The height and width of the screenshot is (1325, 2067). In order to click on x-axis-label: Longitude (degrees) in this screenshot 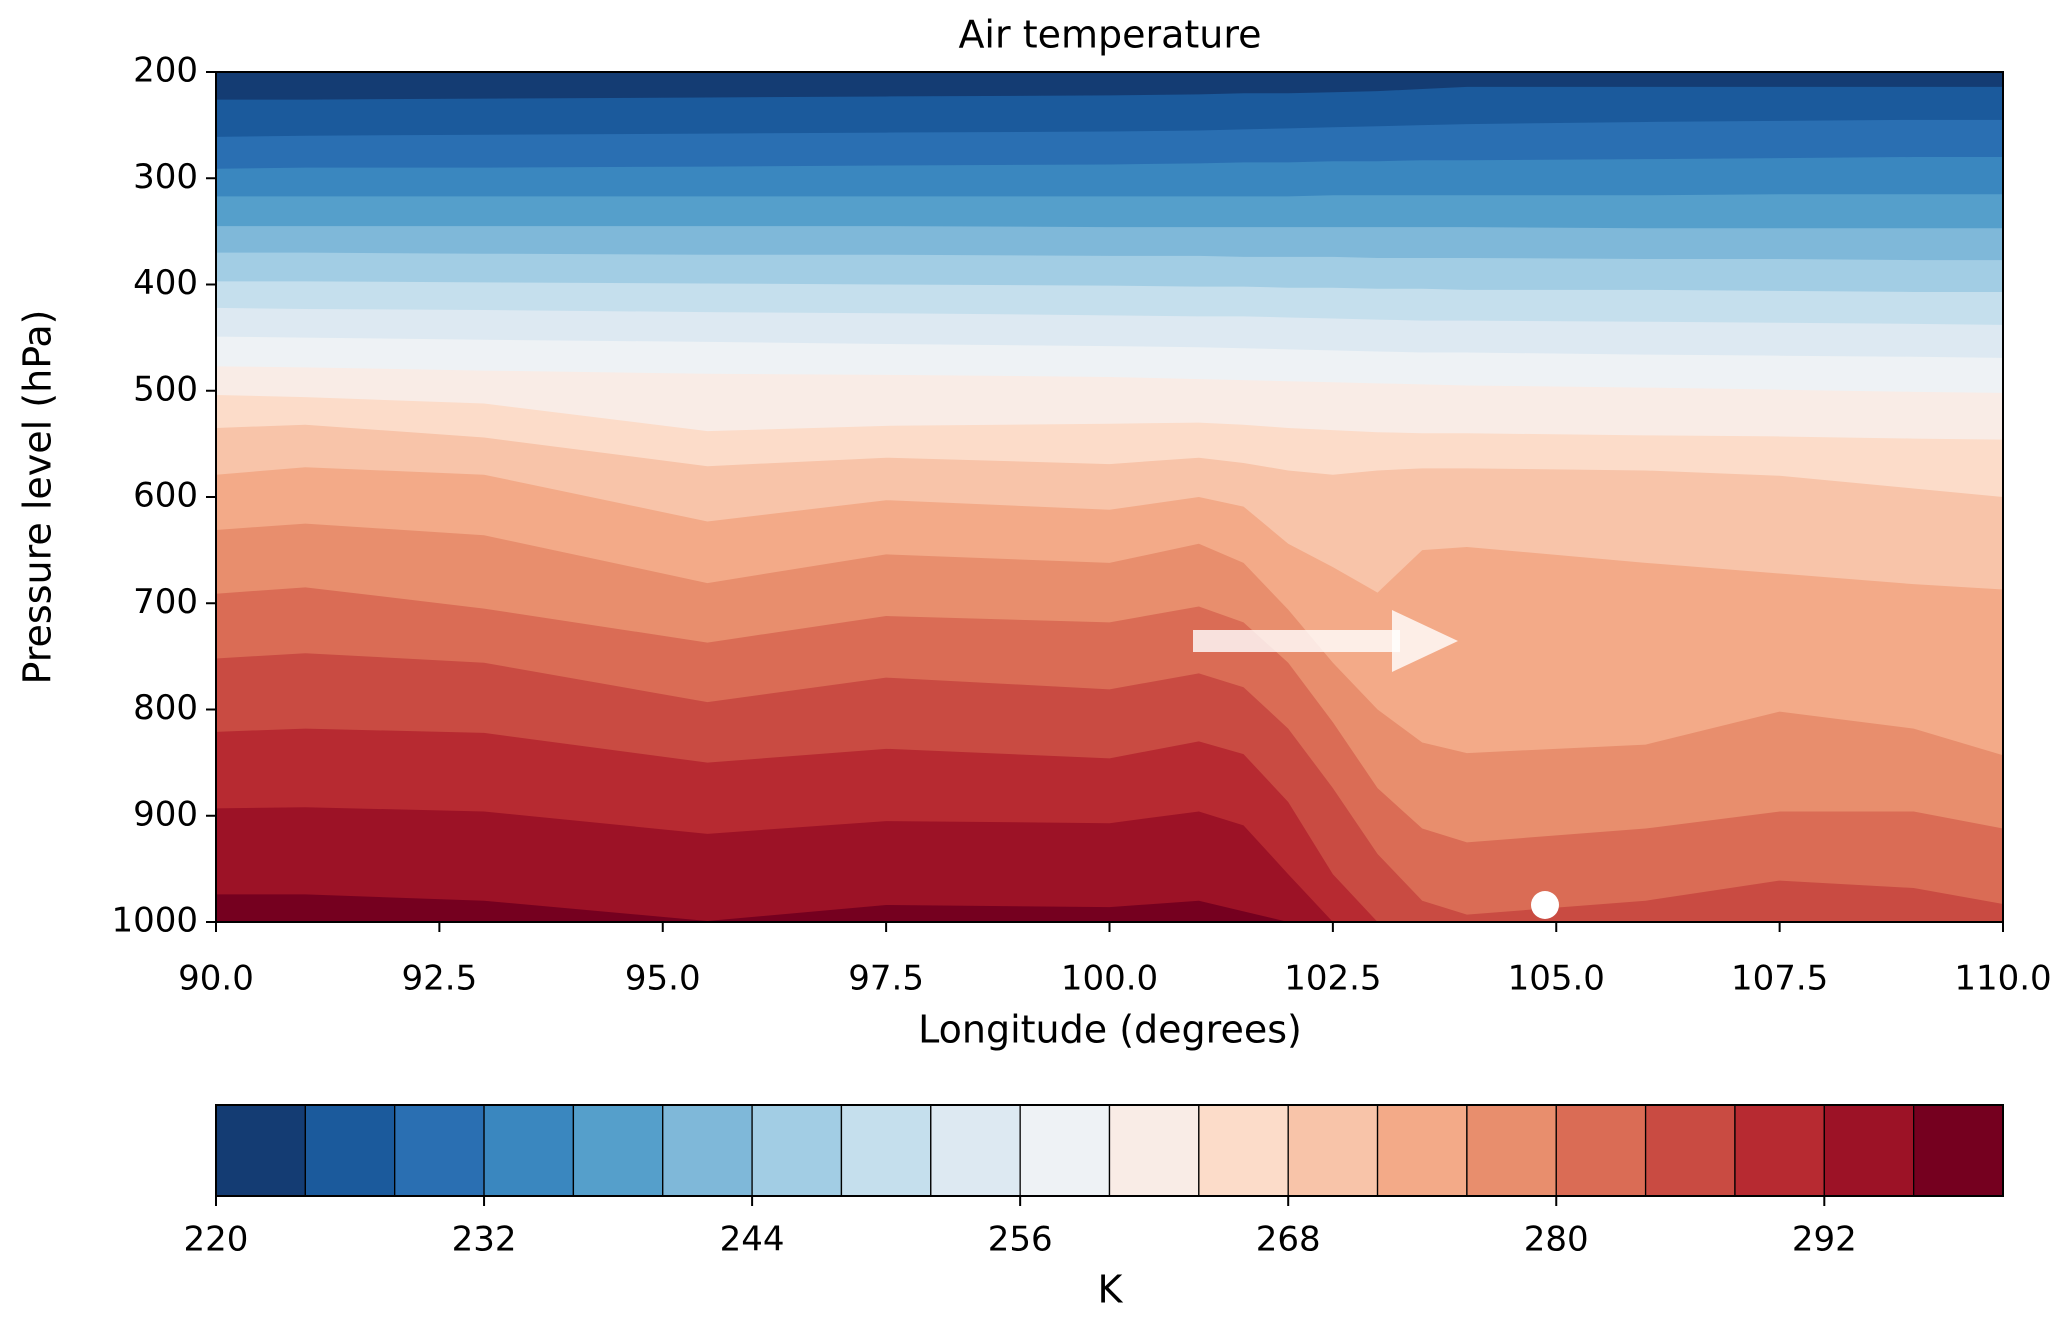, I will do `click(1110, 1030)`.